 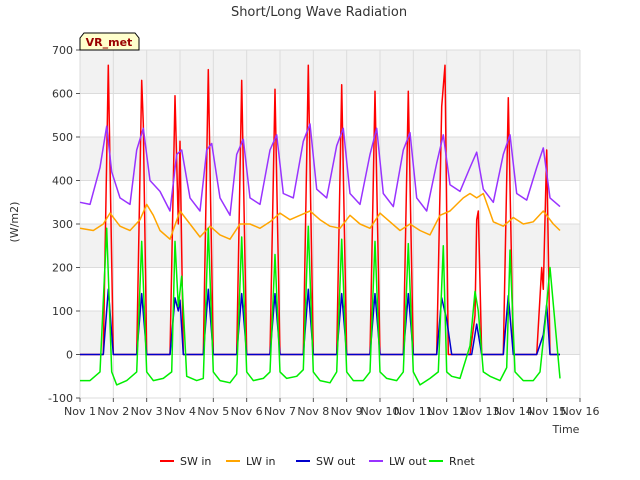 I want to click on y-tick-label: -100, so click(x=60, y=398).